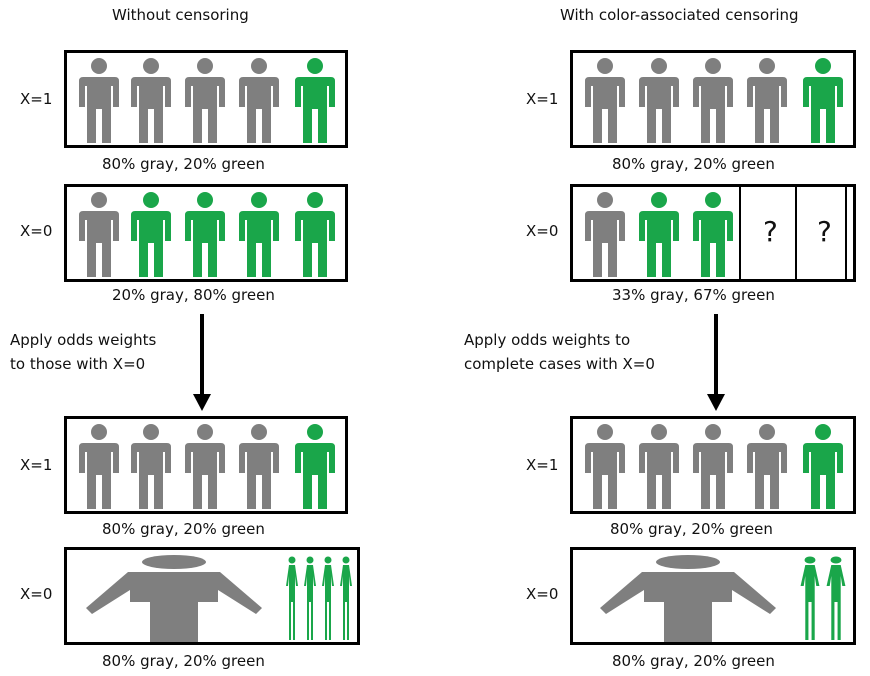 The image size is (870, 676). Describe the element at coordinates (180, 15) in the screenshot. I see `left-title: Without censoring` at that location.